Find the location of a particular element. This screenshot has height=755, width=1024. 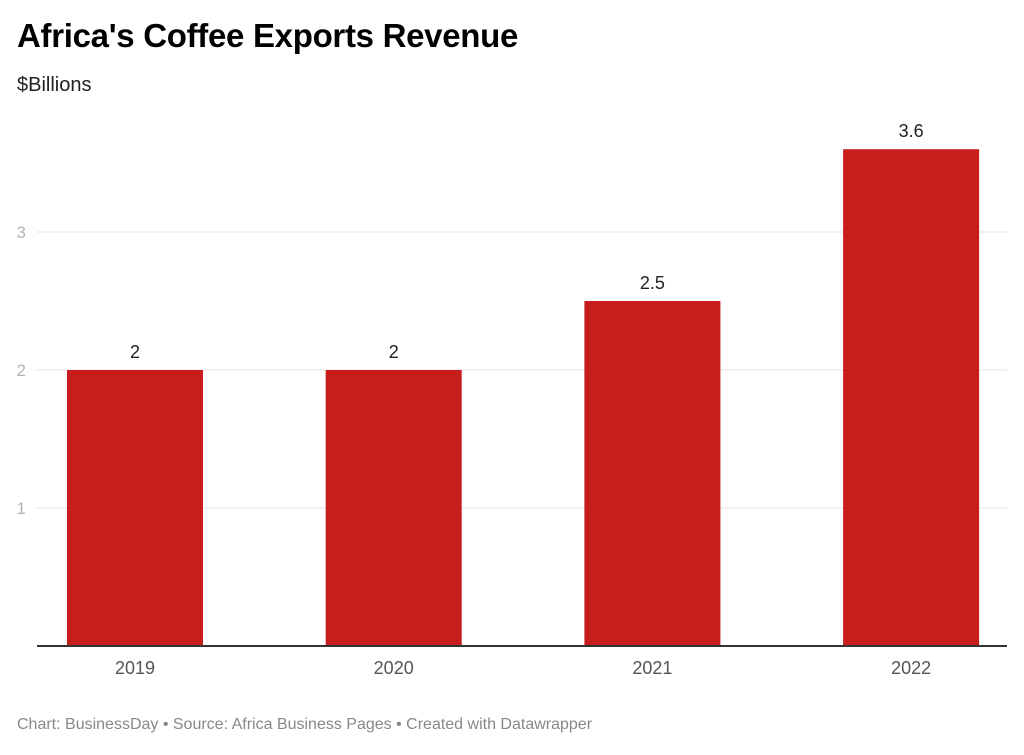

y-tick-label: 3 is located at coordinates (21, 232).